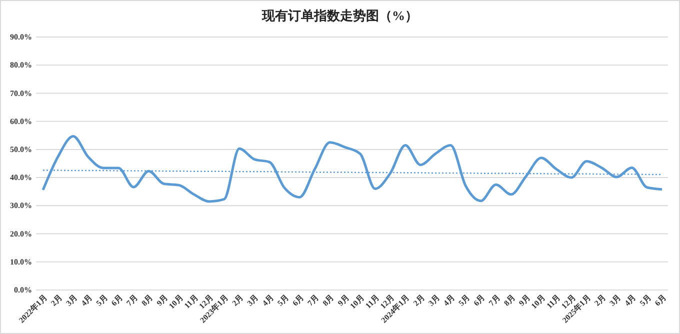  What do you see at coordinates (21, 149) in the screenshot?
I see `y-tick-label: 50.0%` at bounding box center [21, 149].